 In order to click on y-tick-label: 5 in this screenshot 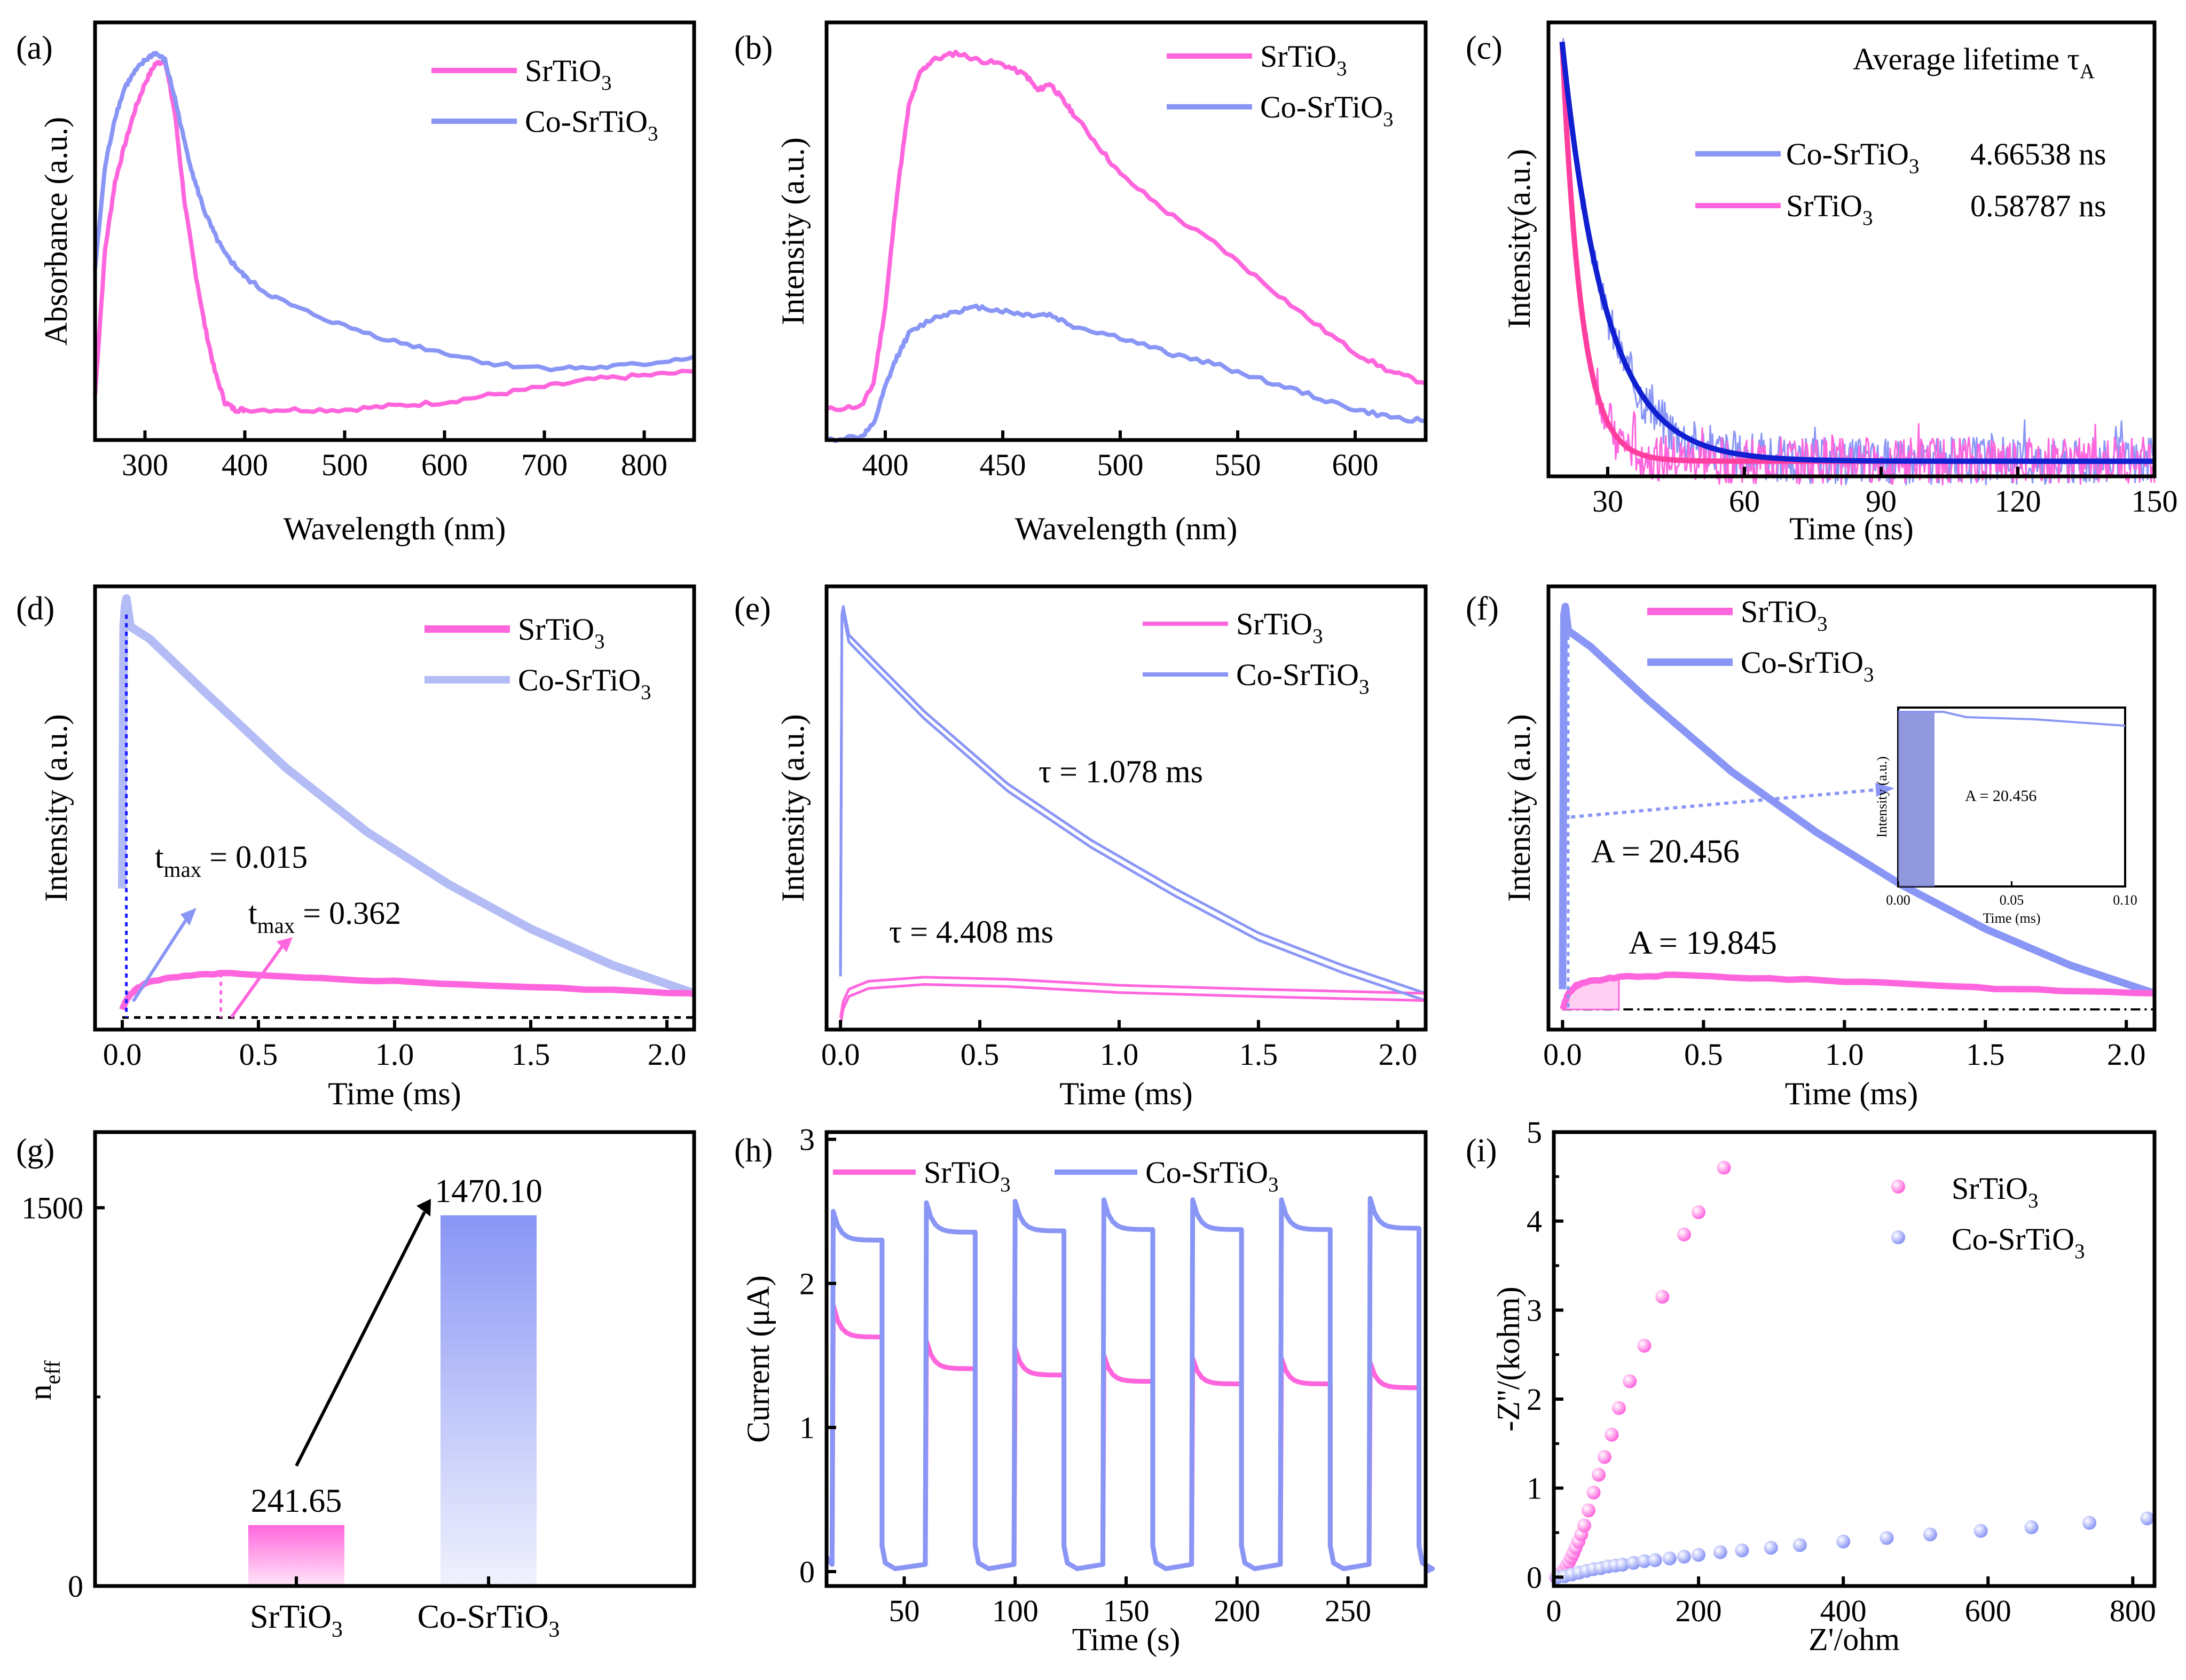, I will do `click(1534, 1132)`.